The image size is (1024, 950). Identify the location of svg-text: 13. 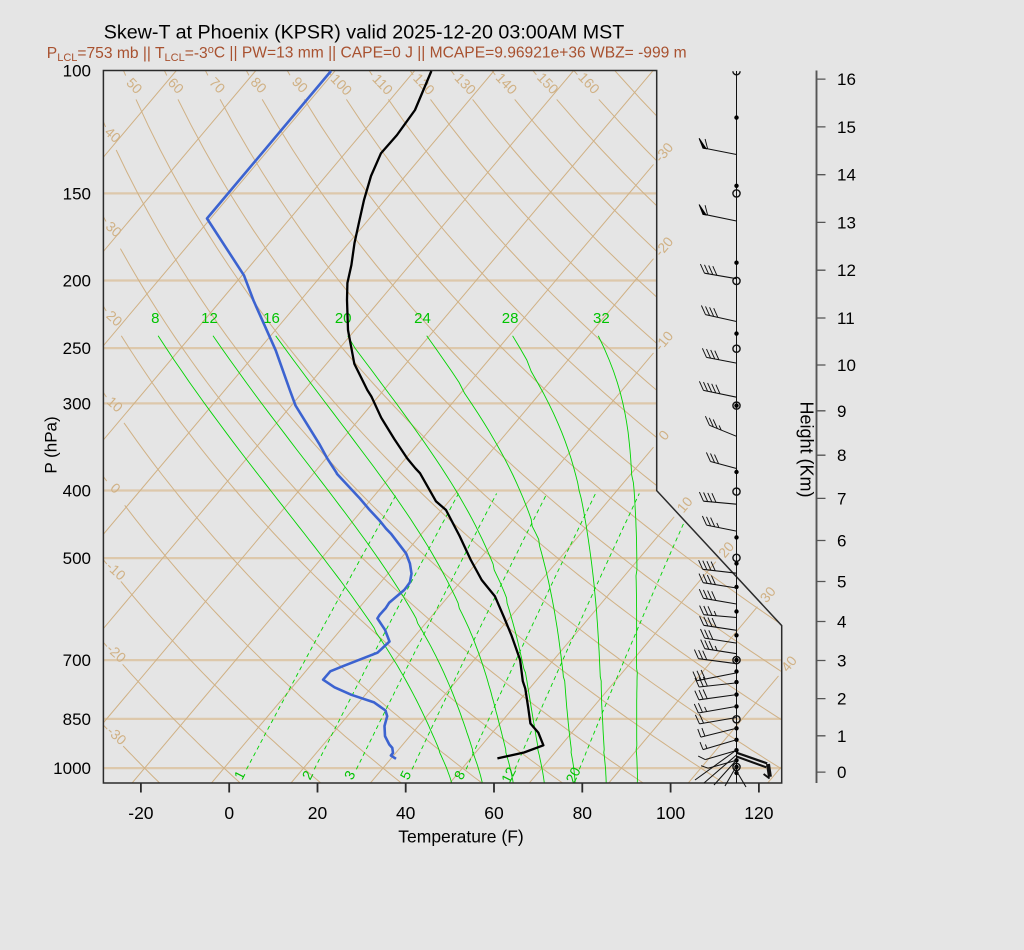
(846, 222).